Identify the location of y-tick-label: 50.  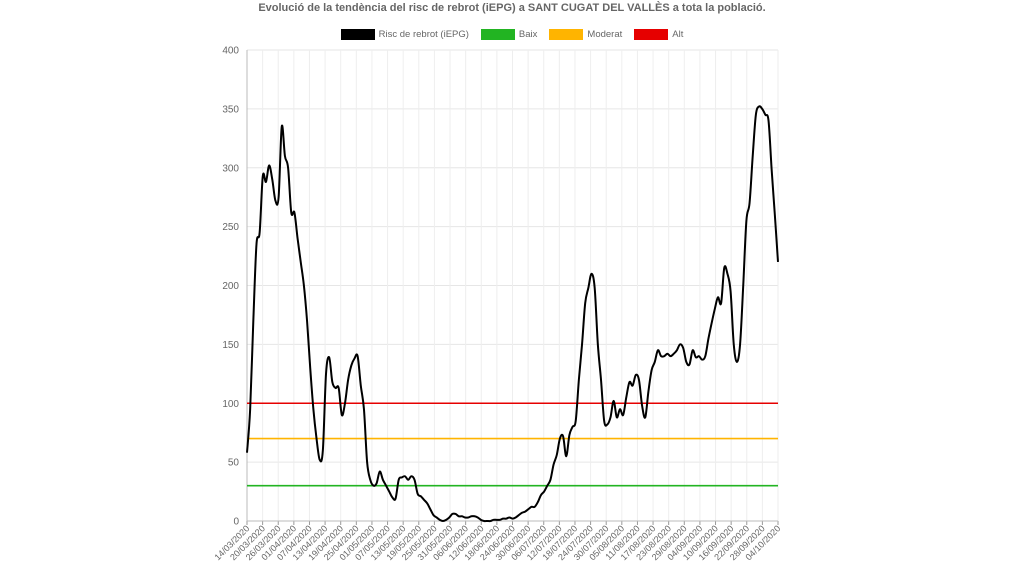
(234, 463).